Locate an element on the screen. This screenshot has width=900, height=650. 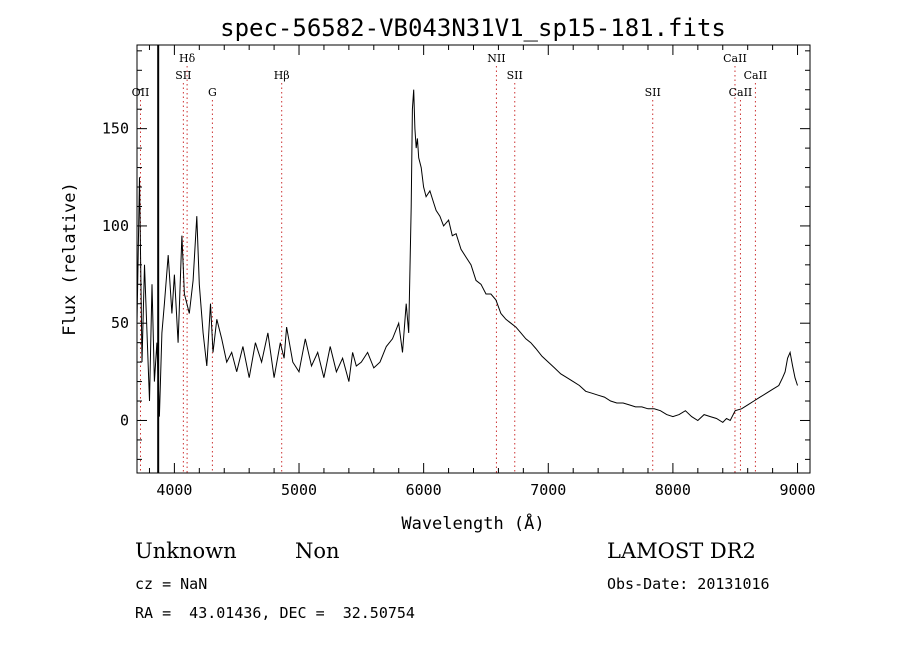
y-tick-label: 0 is located at coordinates (124, 420).